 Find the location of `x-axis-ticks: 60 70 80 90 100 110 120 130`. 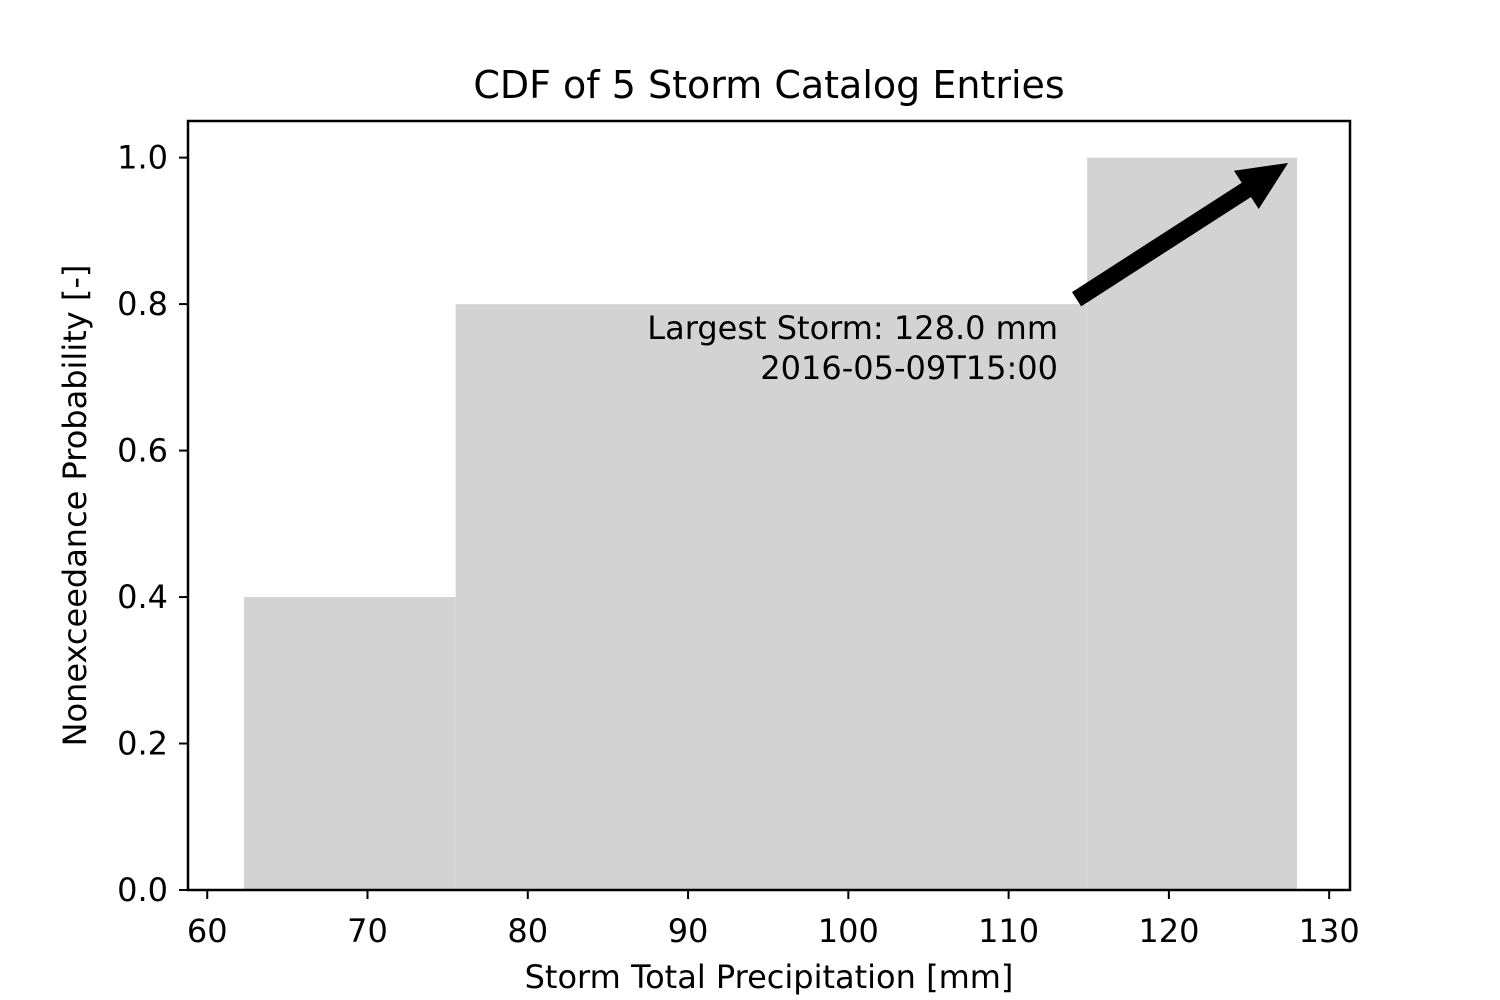

x-axis-ticks: 60 70 80 90 100 110 120 130 is located at coordinates (773, 920).